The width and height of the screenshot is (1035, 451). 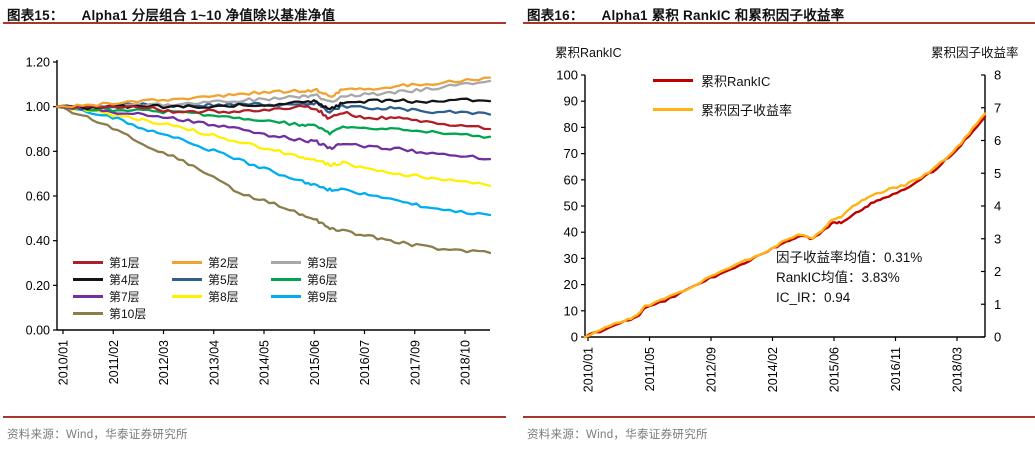 I want to click on legend-item: 累积RankIC, so click(x=722, y=80).